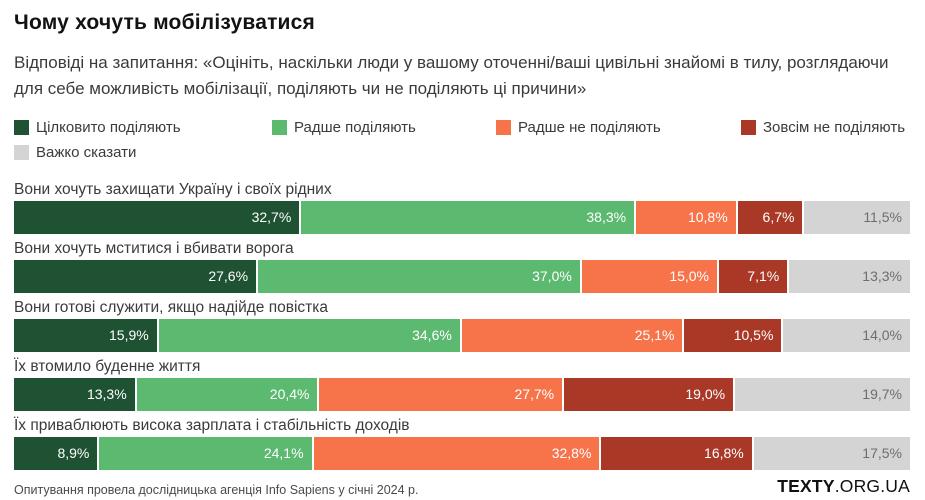 Image resolution: width=925 pixels, height=500 pixels. What do you see at coordinates (552, 276) in the screenshot?
I see `bar-value-label: 37,0%` at bounding box center [552, 276].